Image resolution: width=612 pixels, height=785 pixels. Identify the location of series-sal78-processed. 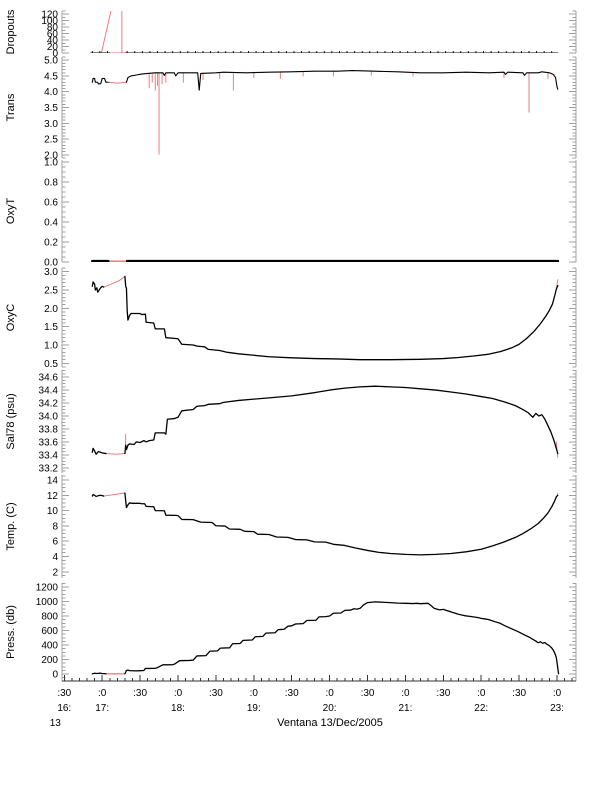
(325, 420).